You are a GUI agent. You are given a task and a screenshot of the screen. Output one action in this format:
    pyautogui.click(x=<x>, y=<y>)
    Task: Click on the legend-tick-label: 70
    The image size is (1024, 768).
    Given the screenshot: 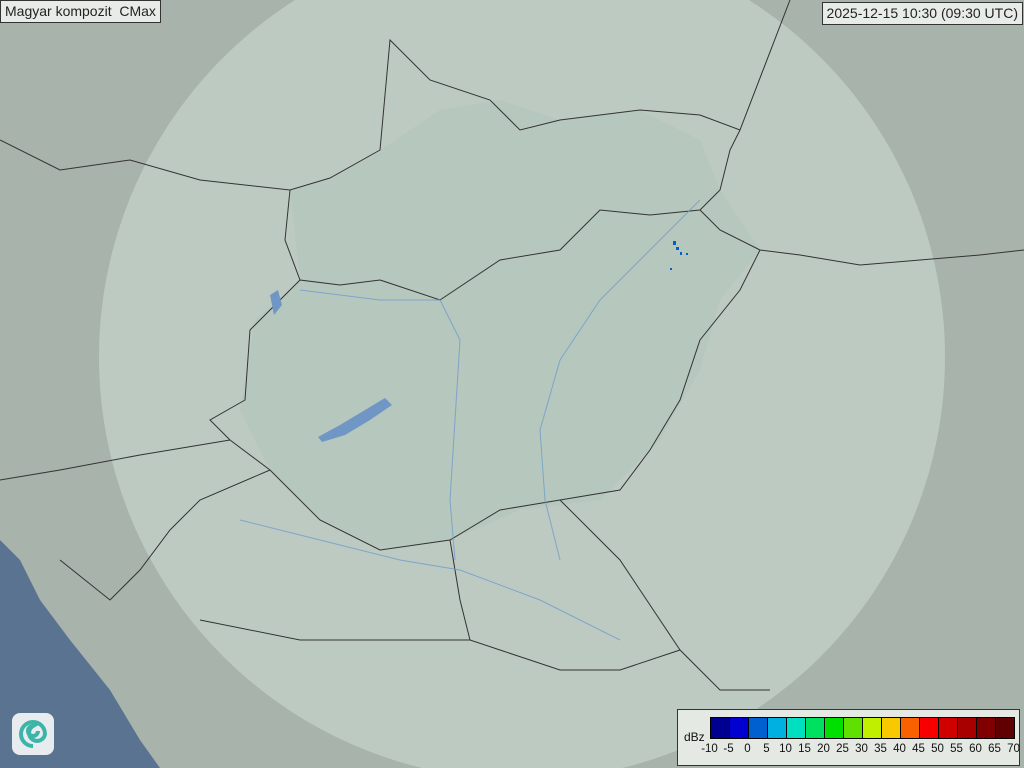 What is the action you would take?
    pyautogui.click(x=1013, y=749)
    